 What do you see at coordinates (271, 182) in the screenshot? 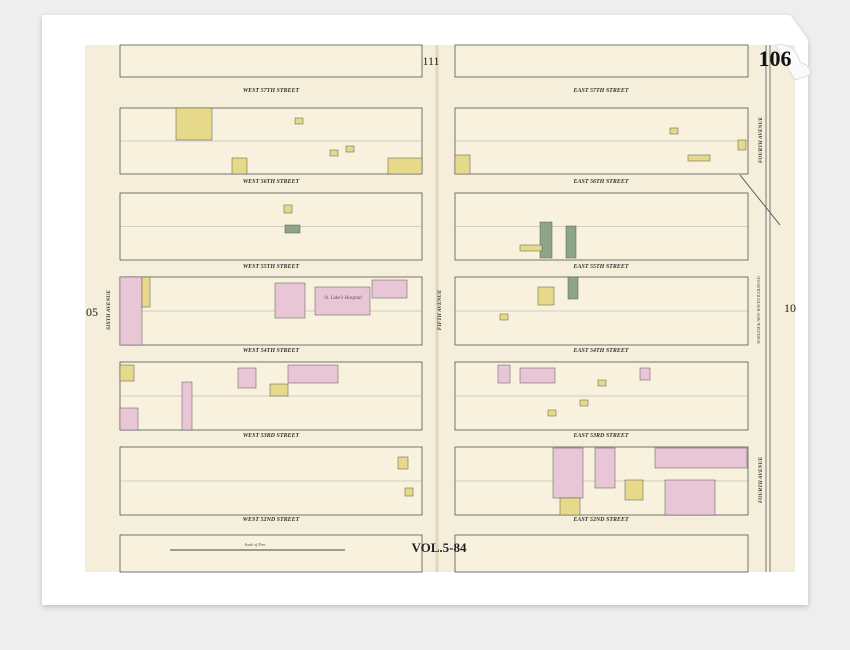
I see `street-label: WEST 56TH STREET` at bounding box center [271, 182].